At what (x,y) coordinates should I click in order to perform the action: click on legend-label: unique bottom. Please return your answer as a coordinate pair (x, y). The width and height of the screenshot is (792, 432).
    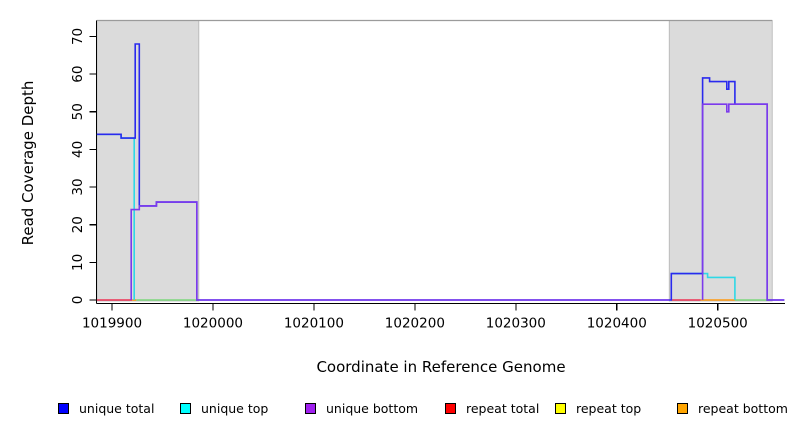
    Looking at the image, I should click on (372, 408).